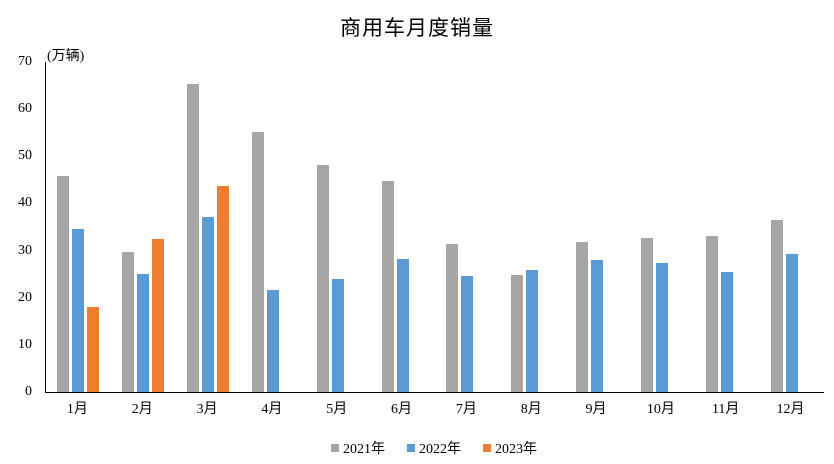  I want to click on legend: 2021年 2022年 2023年, so click(434, 448).